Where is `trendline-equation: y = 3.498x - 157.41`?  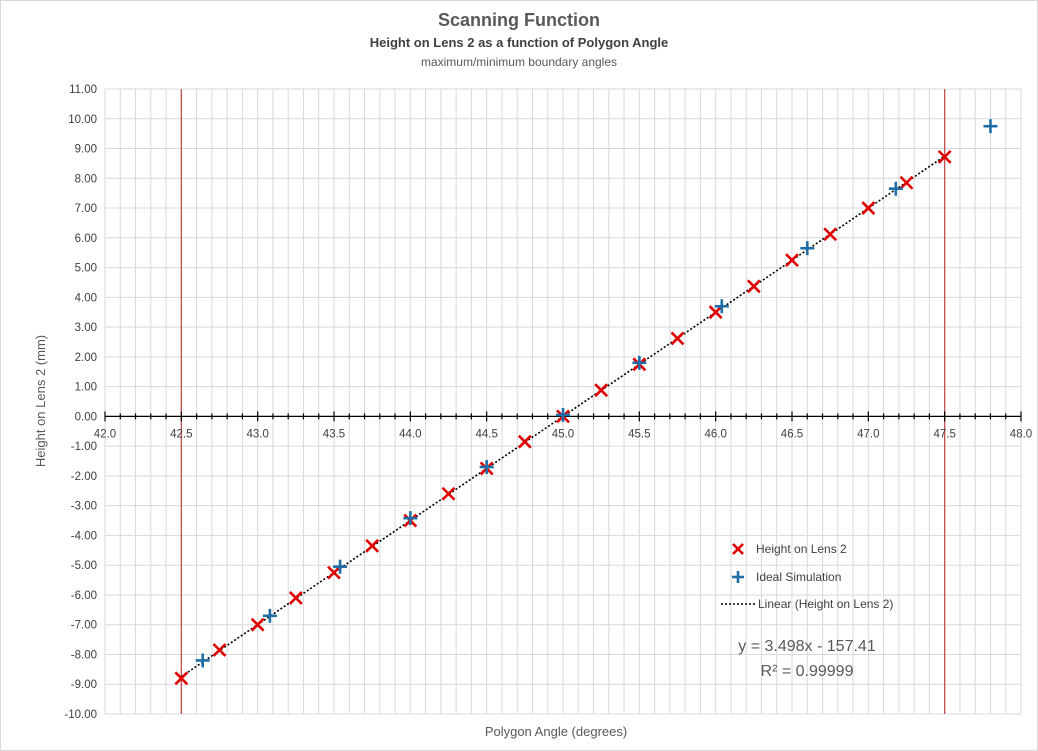 trendline-equation: y = 3.498x - 157.41 is located at coordinates (807, 646).